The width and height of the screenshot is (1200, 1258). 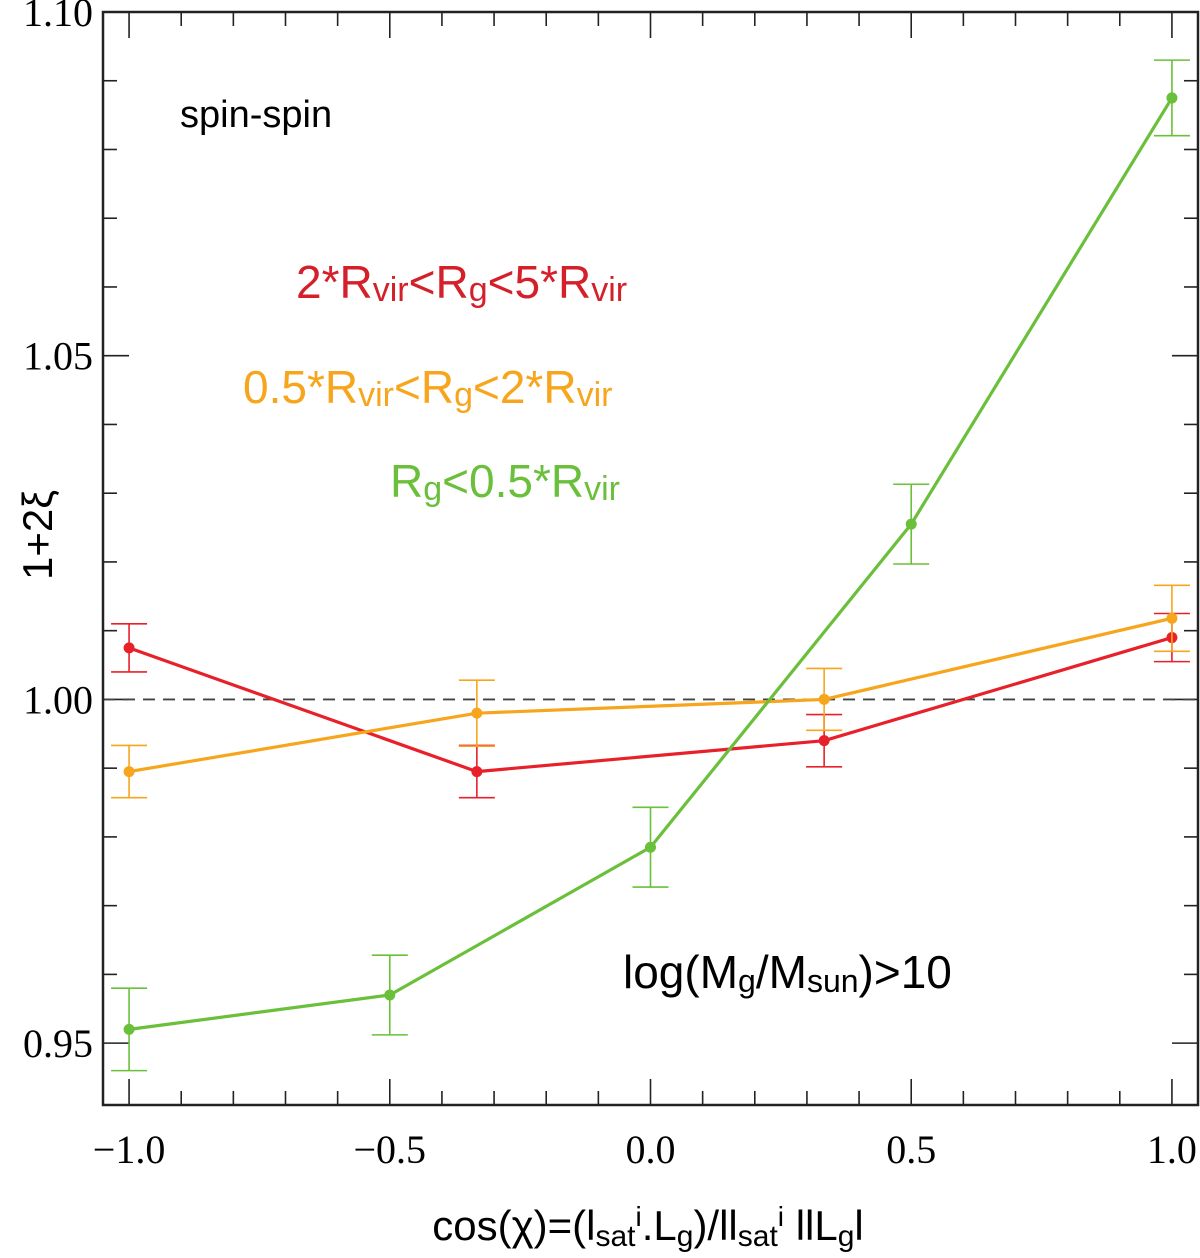 I want to click on legend-orange-part-6: vir, so click(x=595, y=395).